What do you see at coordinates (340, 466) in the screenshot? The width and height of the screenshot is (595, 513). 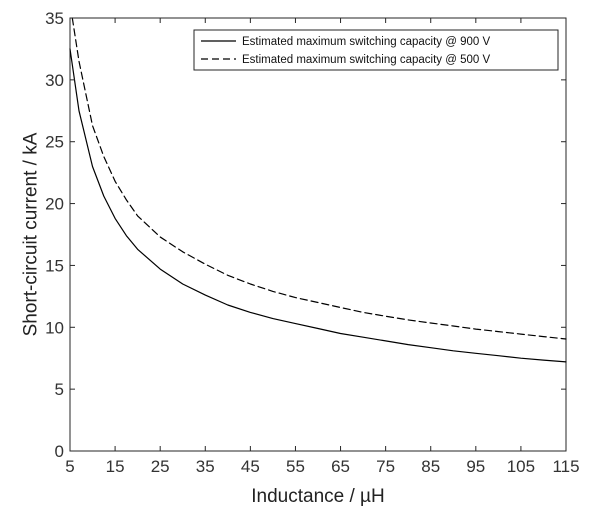 I see `x-tick-label: 65` at bounding box center [340, 466].